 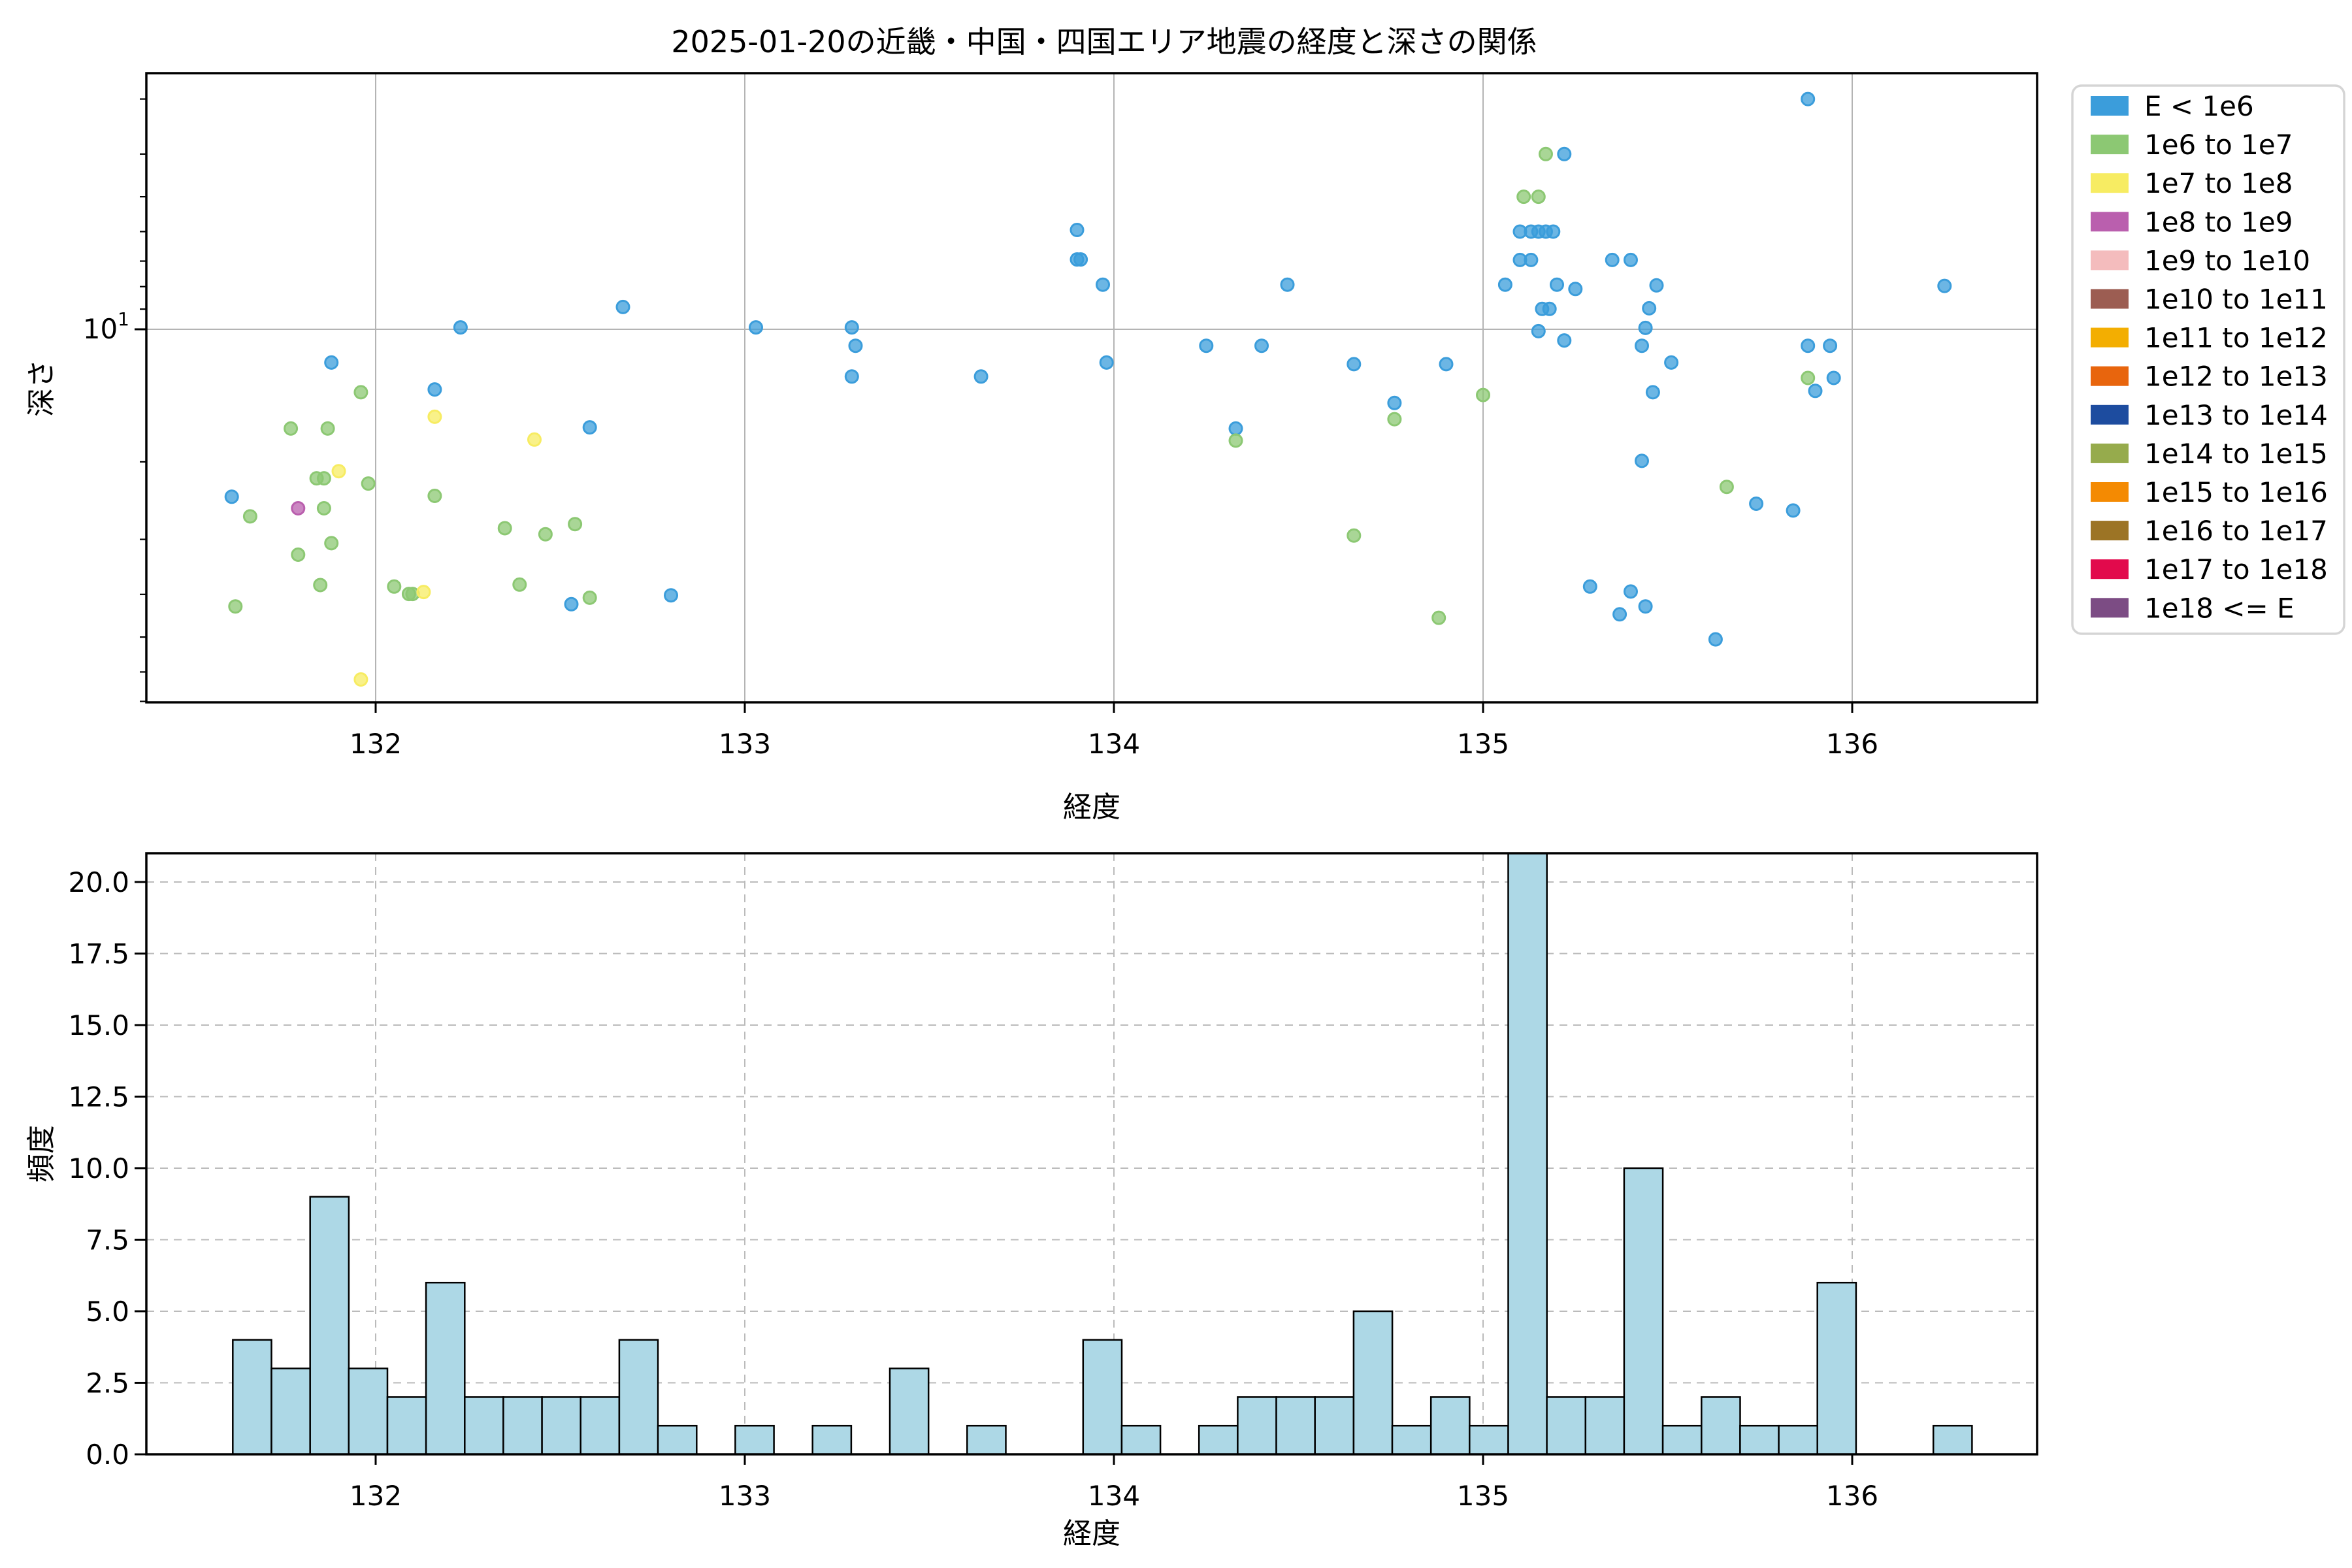 What do you see at coordinates (98, 1025) in the screenshot?
I see `y-tick-label: 15.0` at bounding box center [98, 1025].